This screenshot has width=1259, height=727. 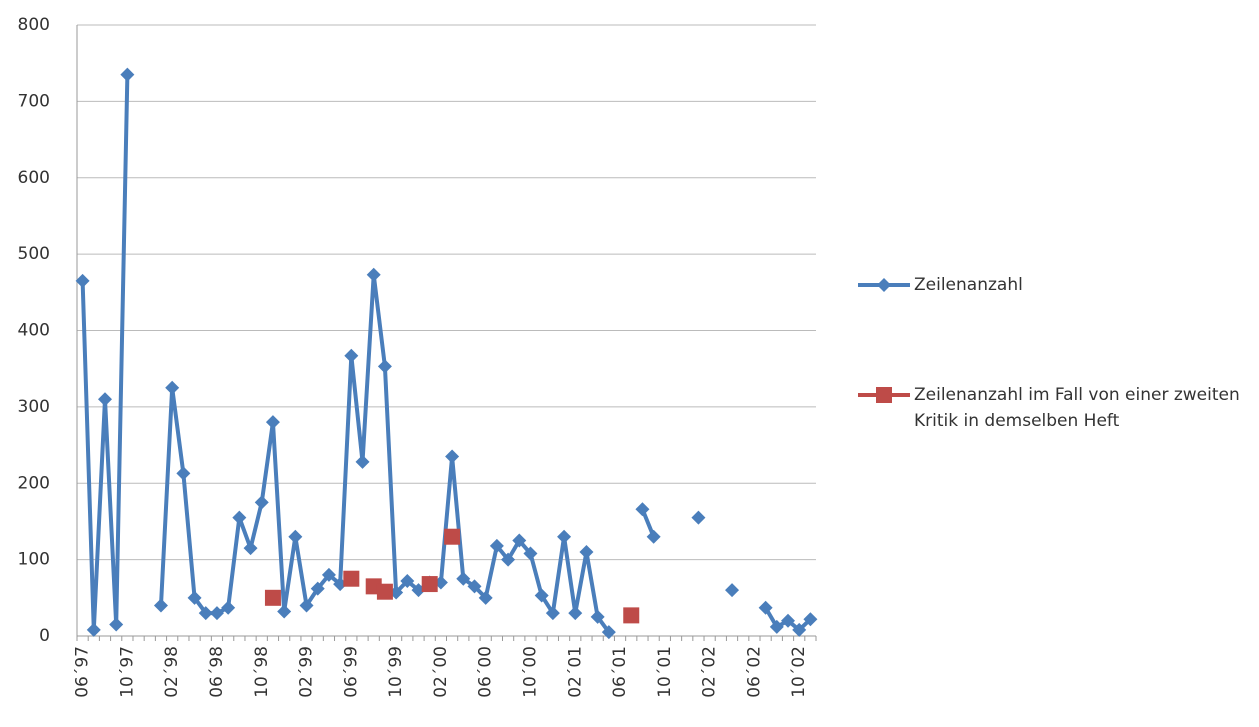 I want to click on legend-label: Zeilenanzahl, so click(x=968, y=285).